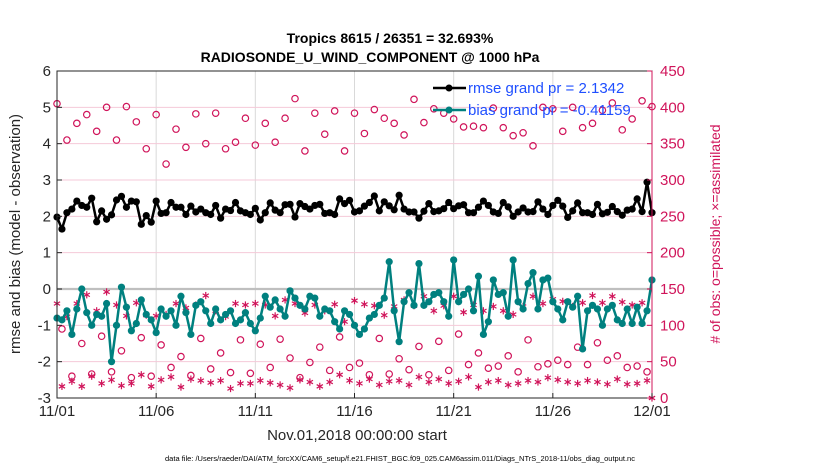 This screenshot has width=830, height=470. What do you see at coordinates (390, 38) in the screenshot?
I see `chart-title-line1: Tropics 8615 / 26351 = 32.693%` at bounding box center [390, 38].